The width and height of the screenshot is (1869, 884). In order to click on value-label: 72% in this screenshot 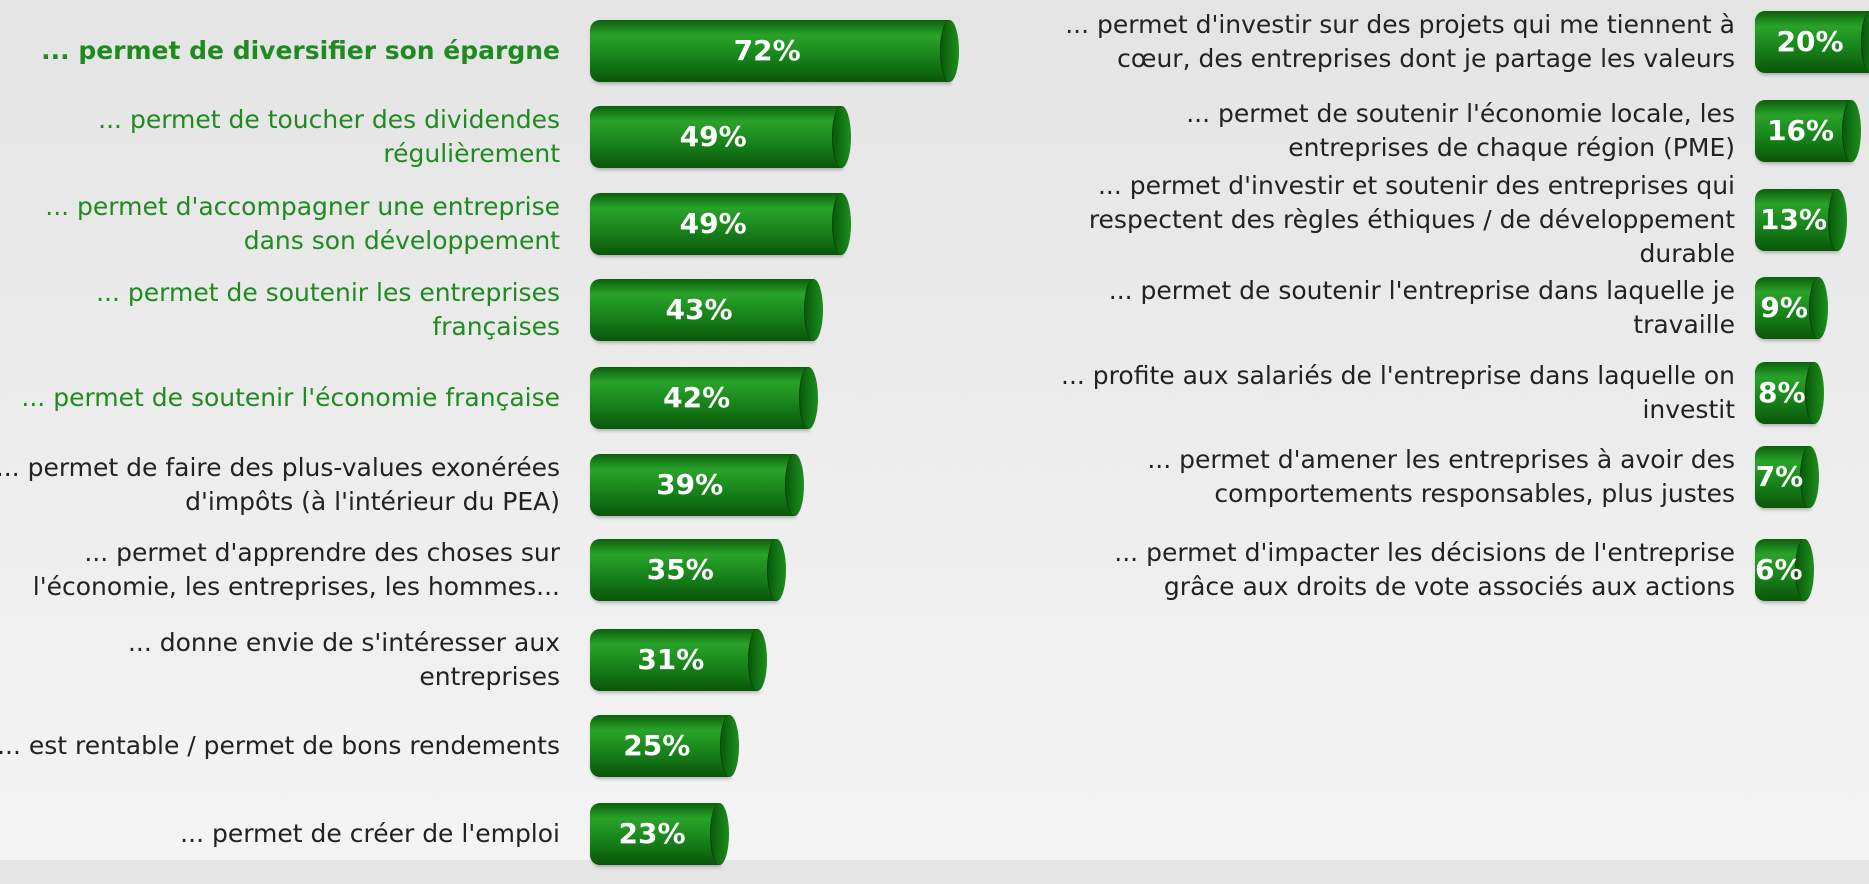, I will do `click(767, 50)`.